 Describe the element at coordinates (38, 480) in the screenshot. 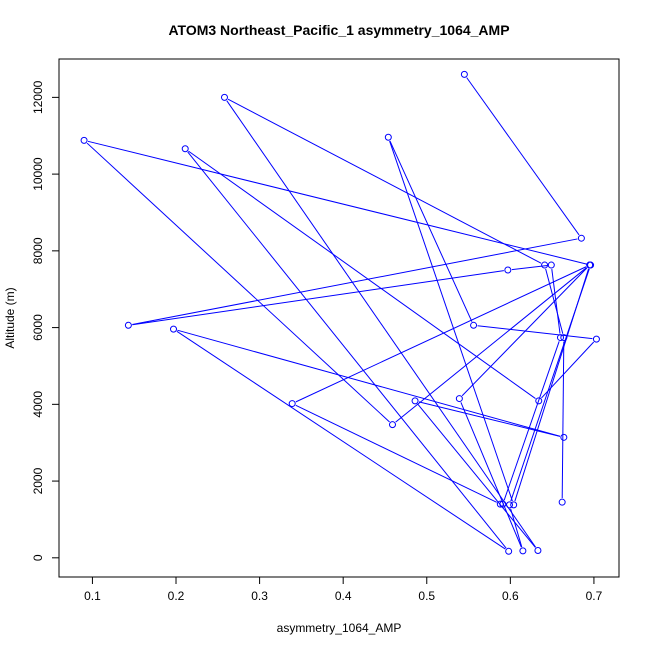

I see `y-tick-label: 2000` at that location.